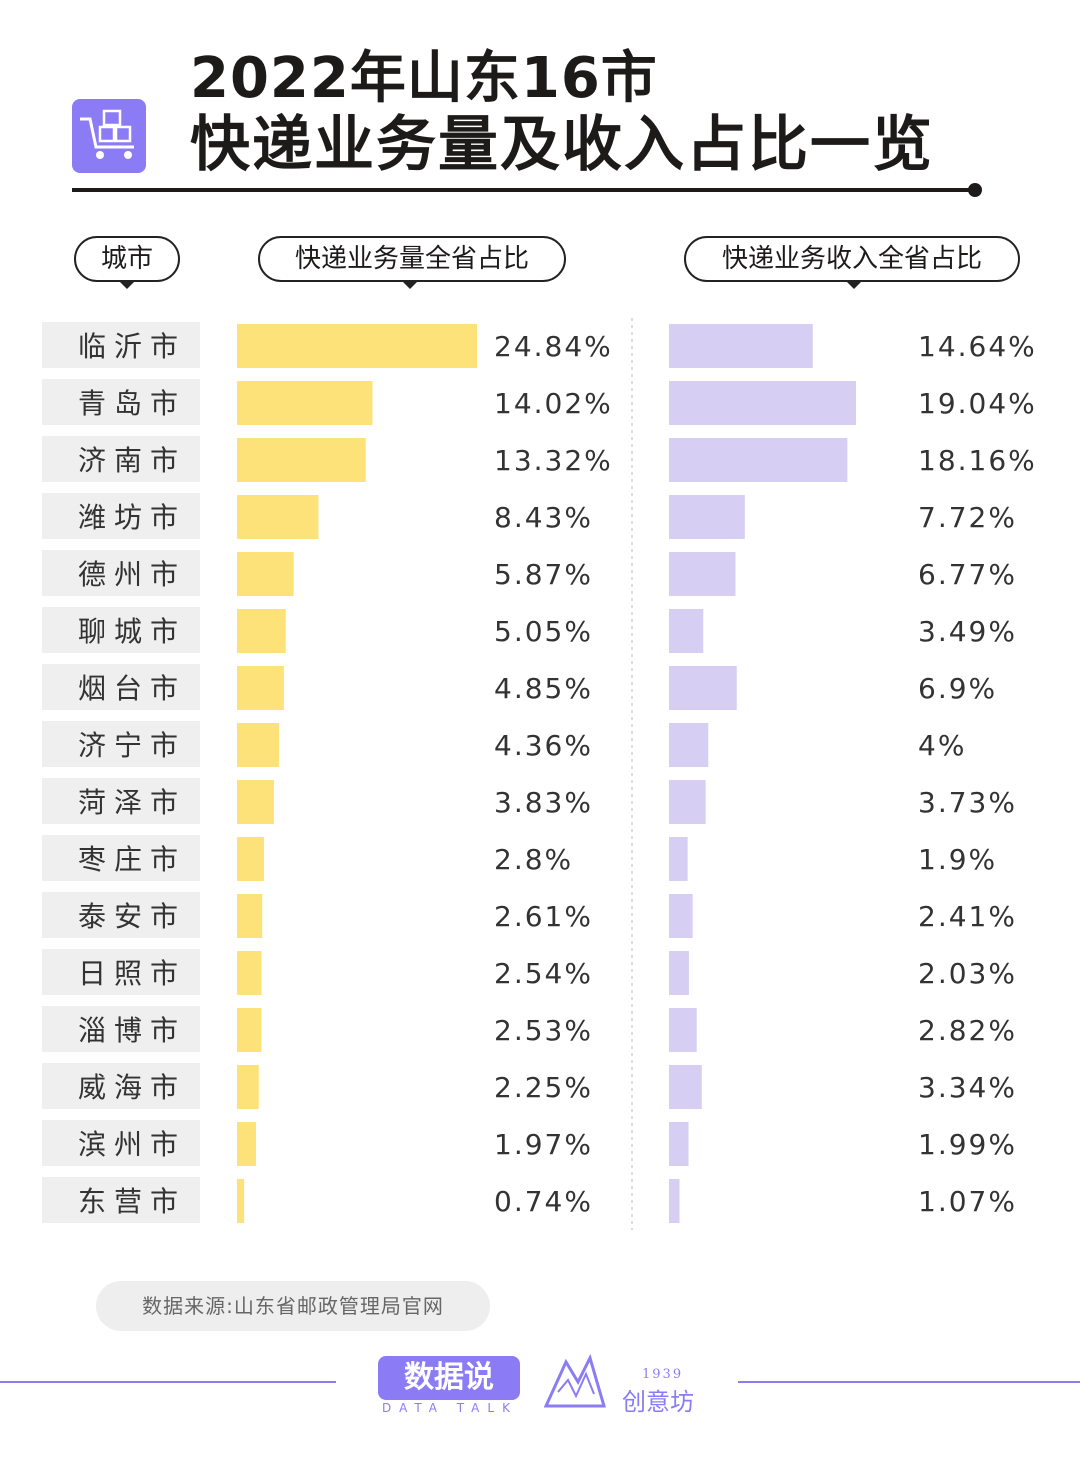  I want to click on city-label: 潍坊市, so click(132, 517).